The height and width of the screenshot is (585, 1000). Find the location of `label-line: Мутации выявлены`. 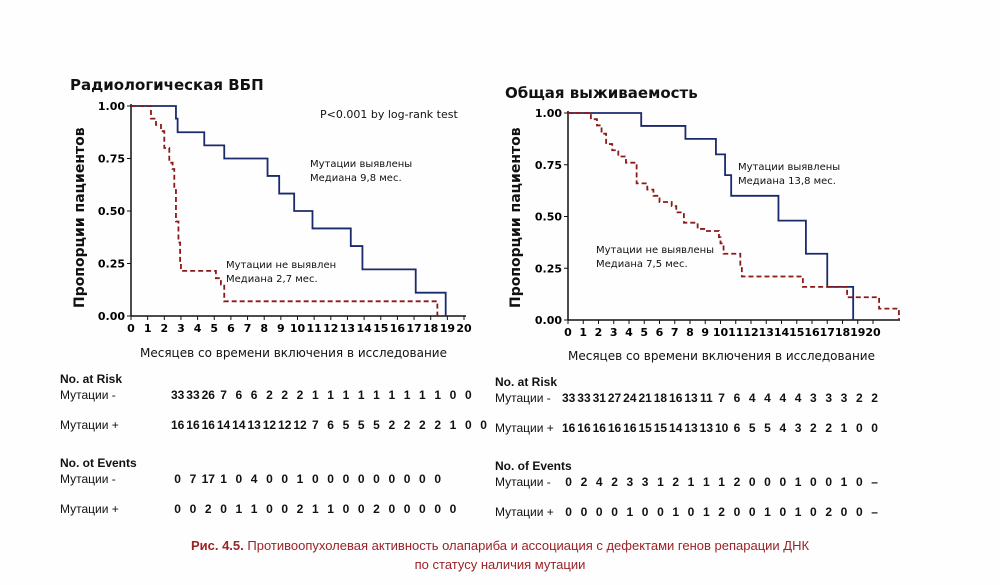

label-line: Мутации выявлены is located at coordinates (789, 167).